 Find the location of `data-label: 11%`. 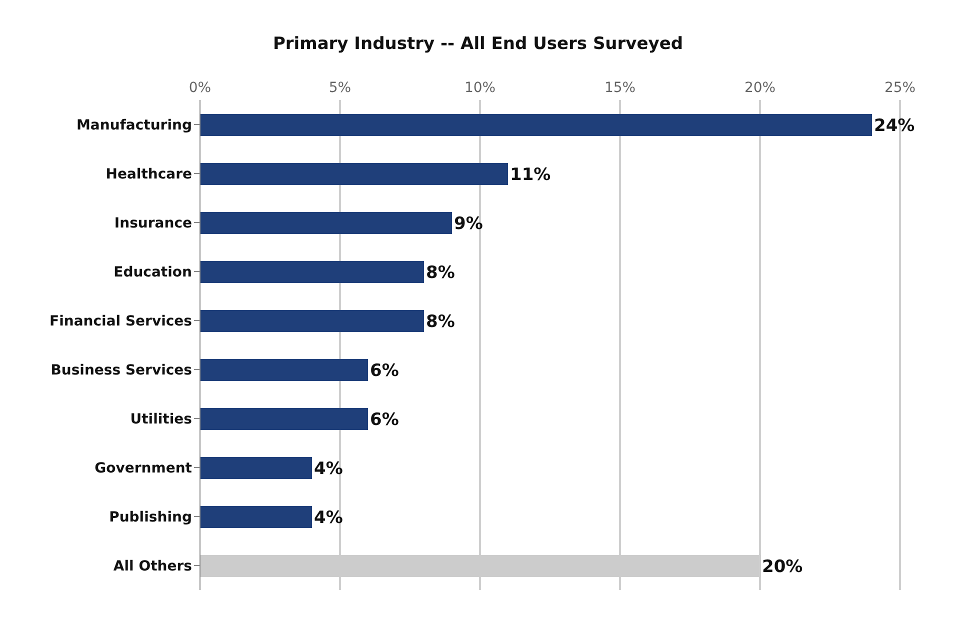

data-label: 11% is located at coordinates (530, 175).